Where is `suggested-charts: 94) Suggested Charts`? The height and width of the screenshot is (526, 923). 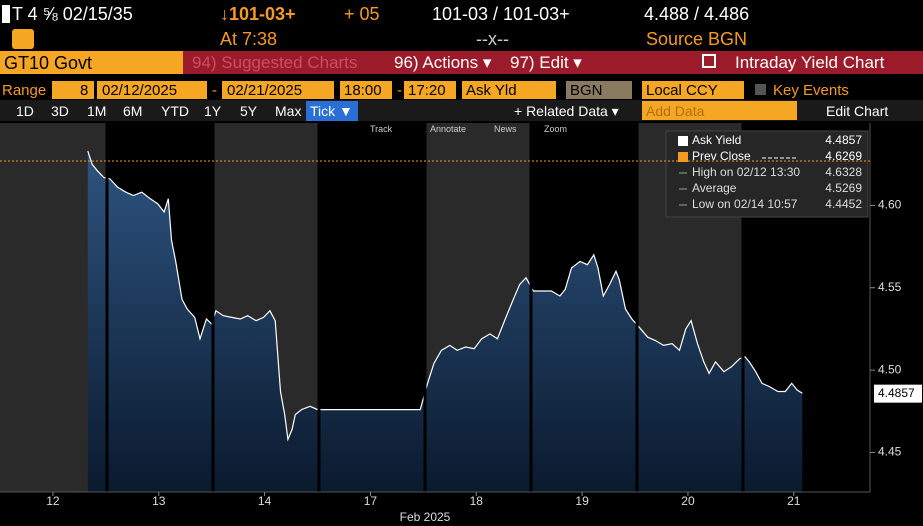
suggested-charts: 94) Suggested Charts is located at coordinates (275, 62).